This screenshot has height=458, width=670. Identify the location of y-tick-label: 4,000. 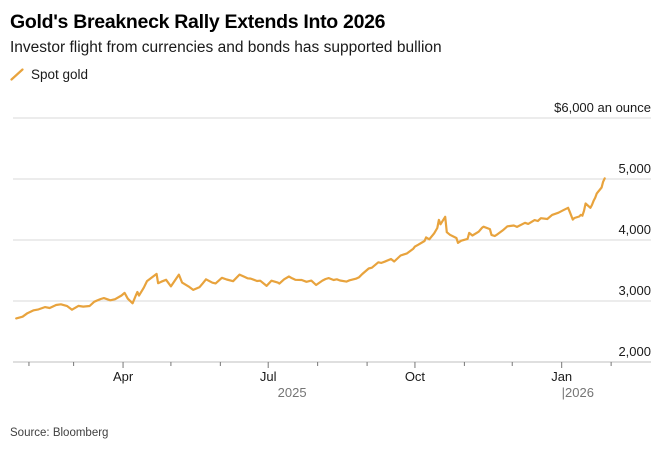
(634, 229).